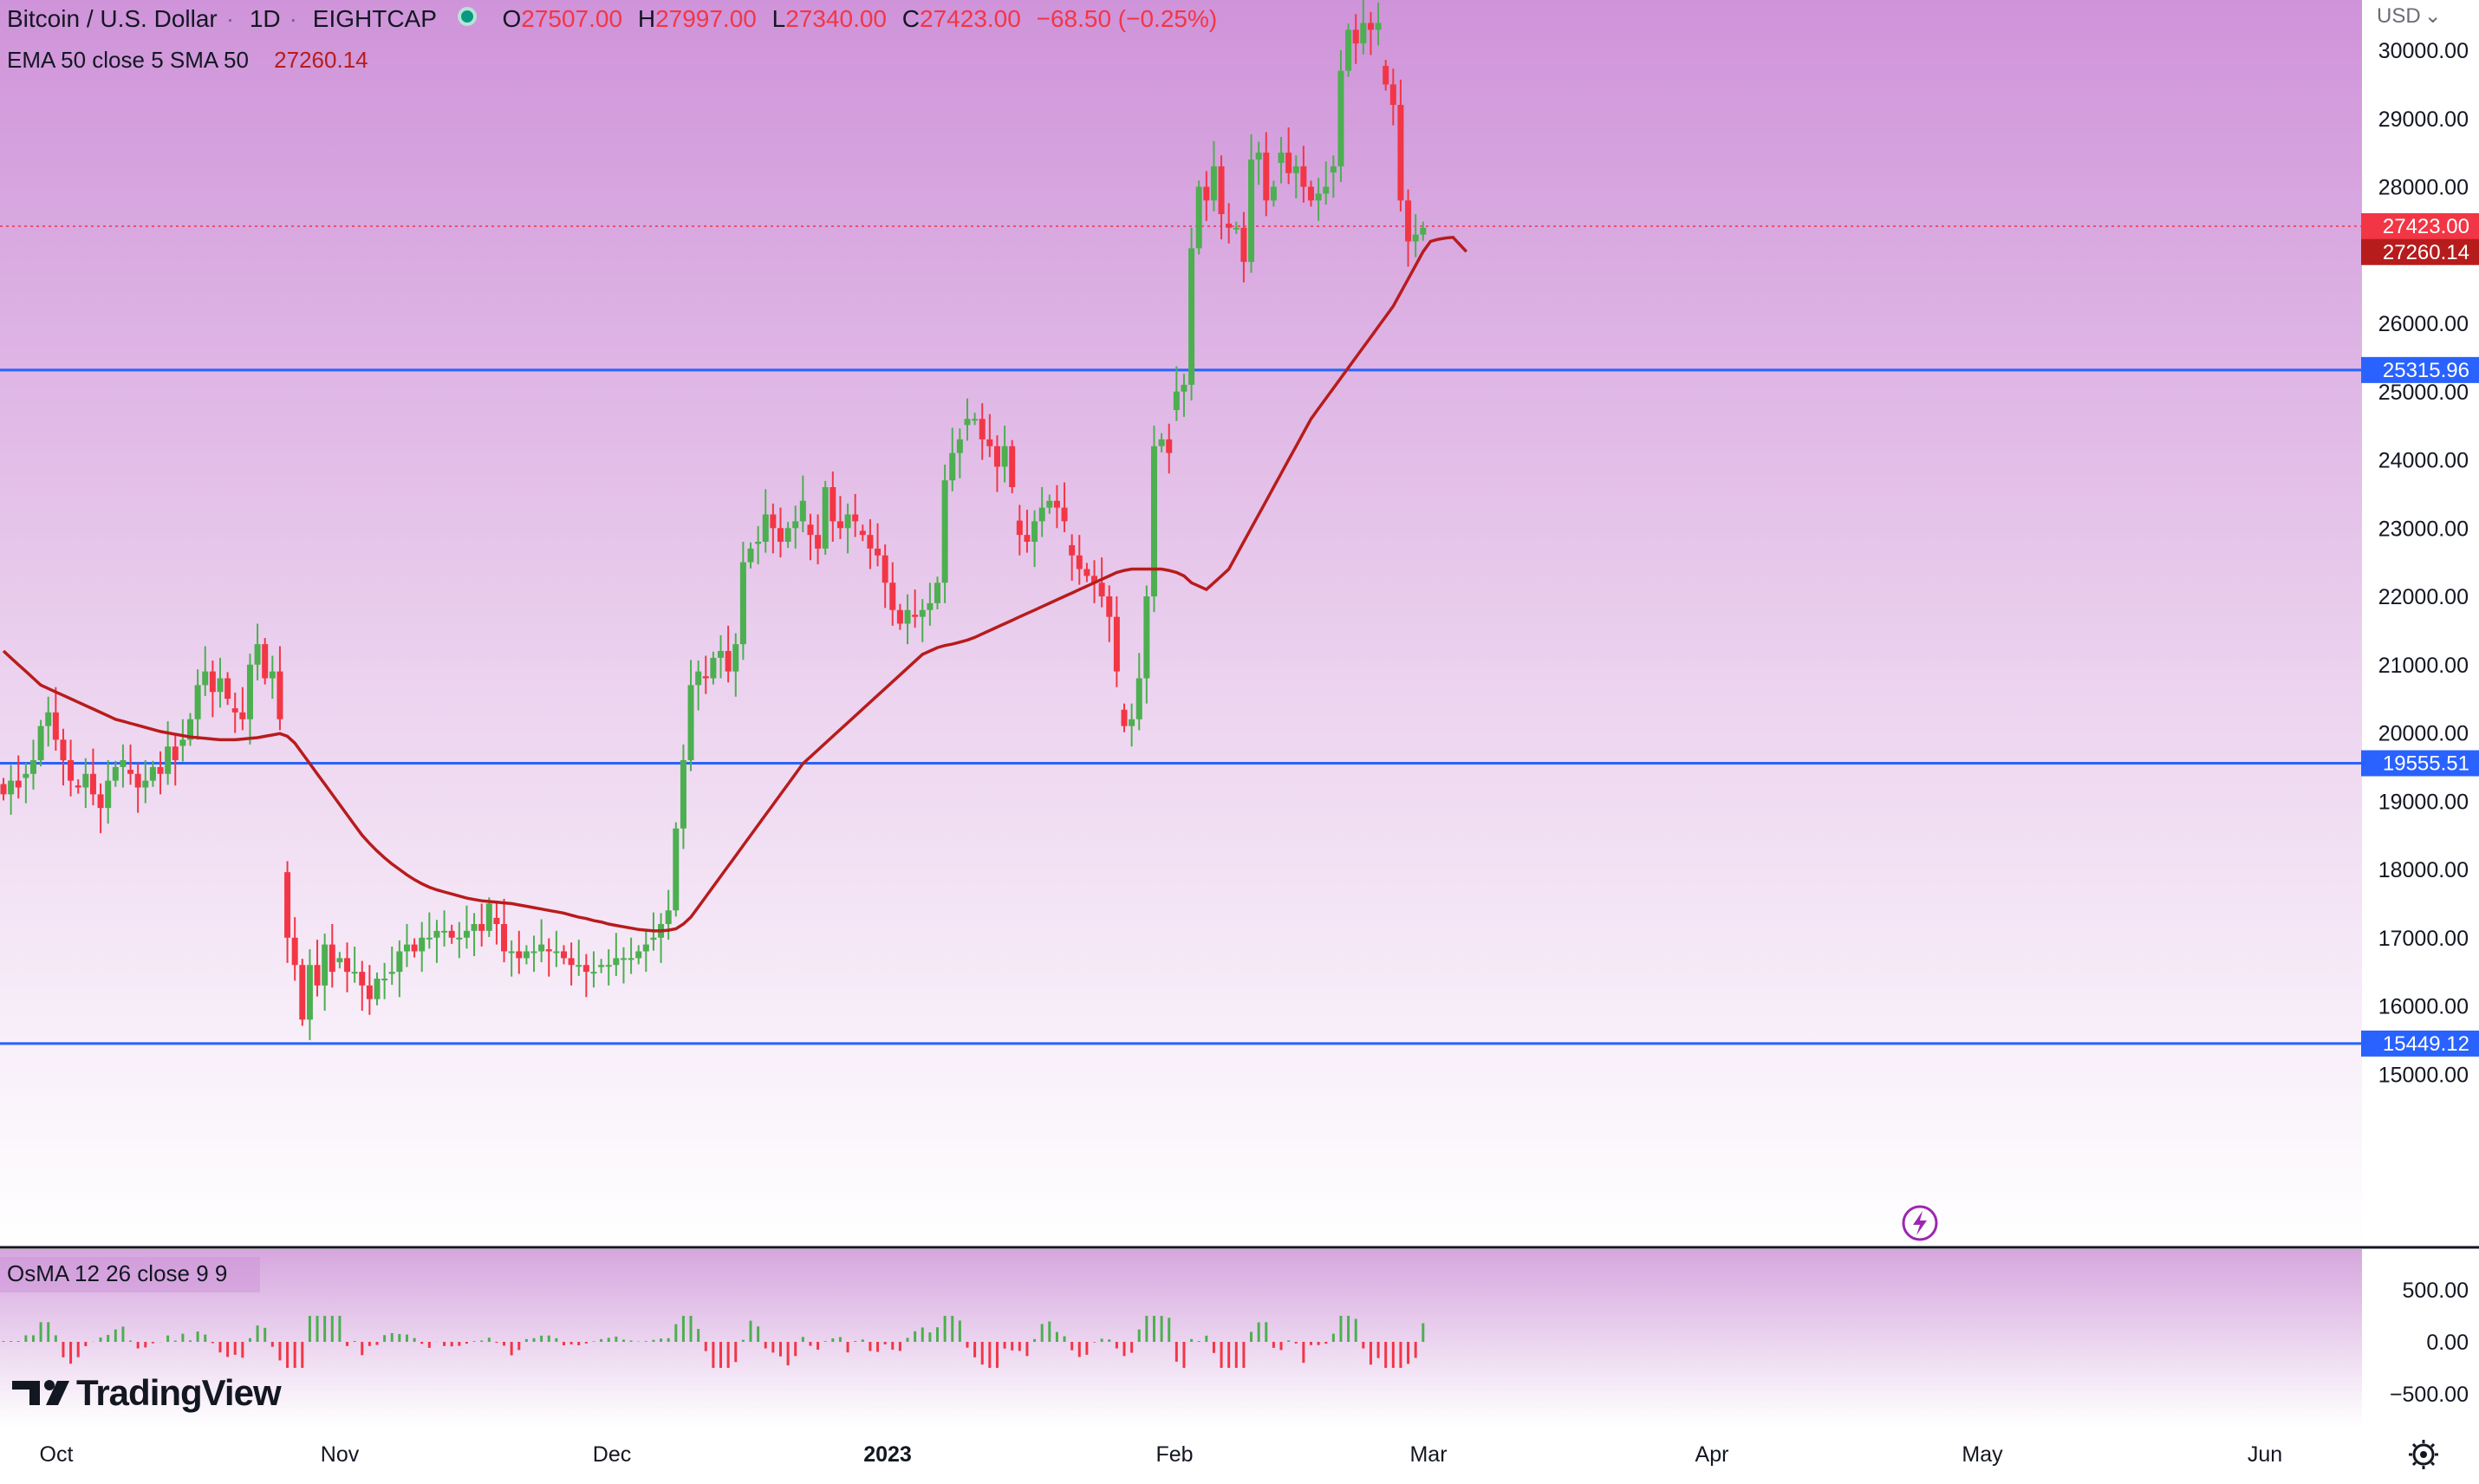 The image size is (2479, 1484). I want to click on osc-legend: OsMA 12 26 close 9 9, so click(130, 1274).